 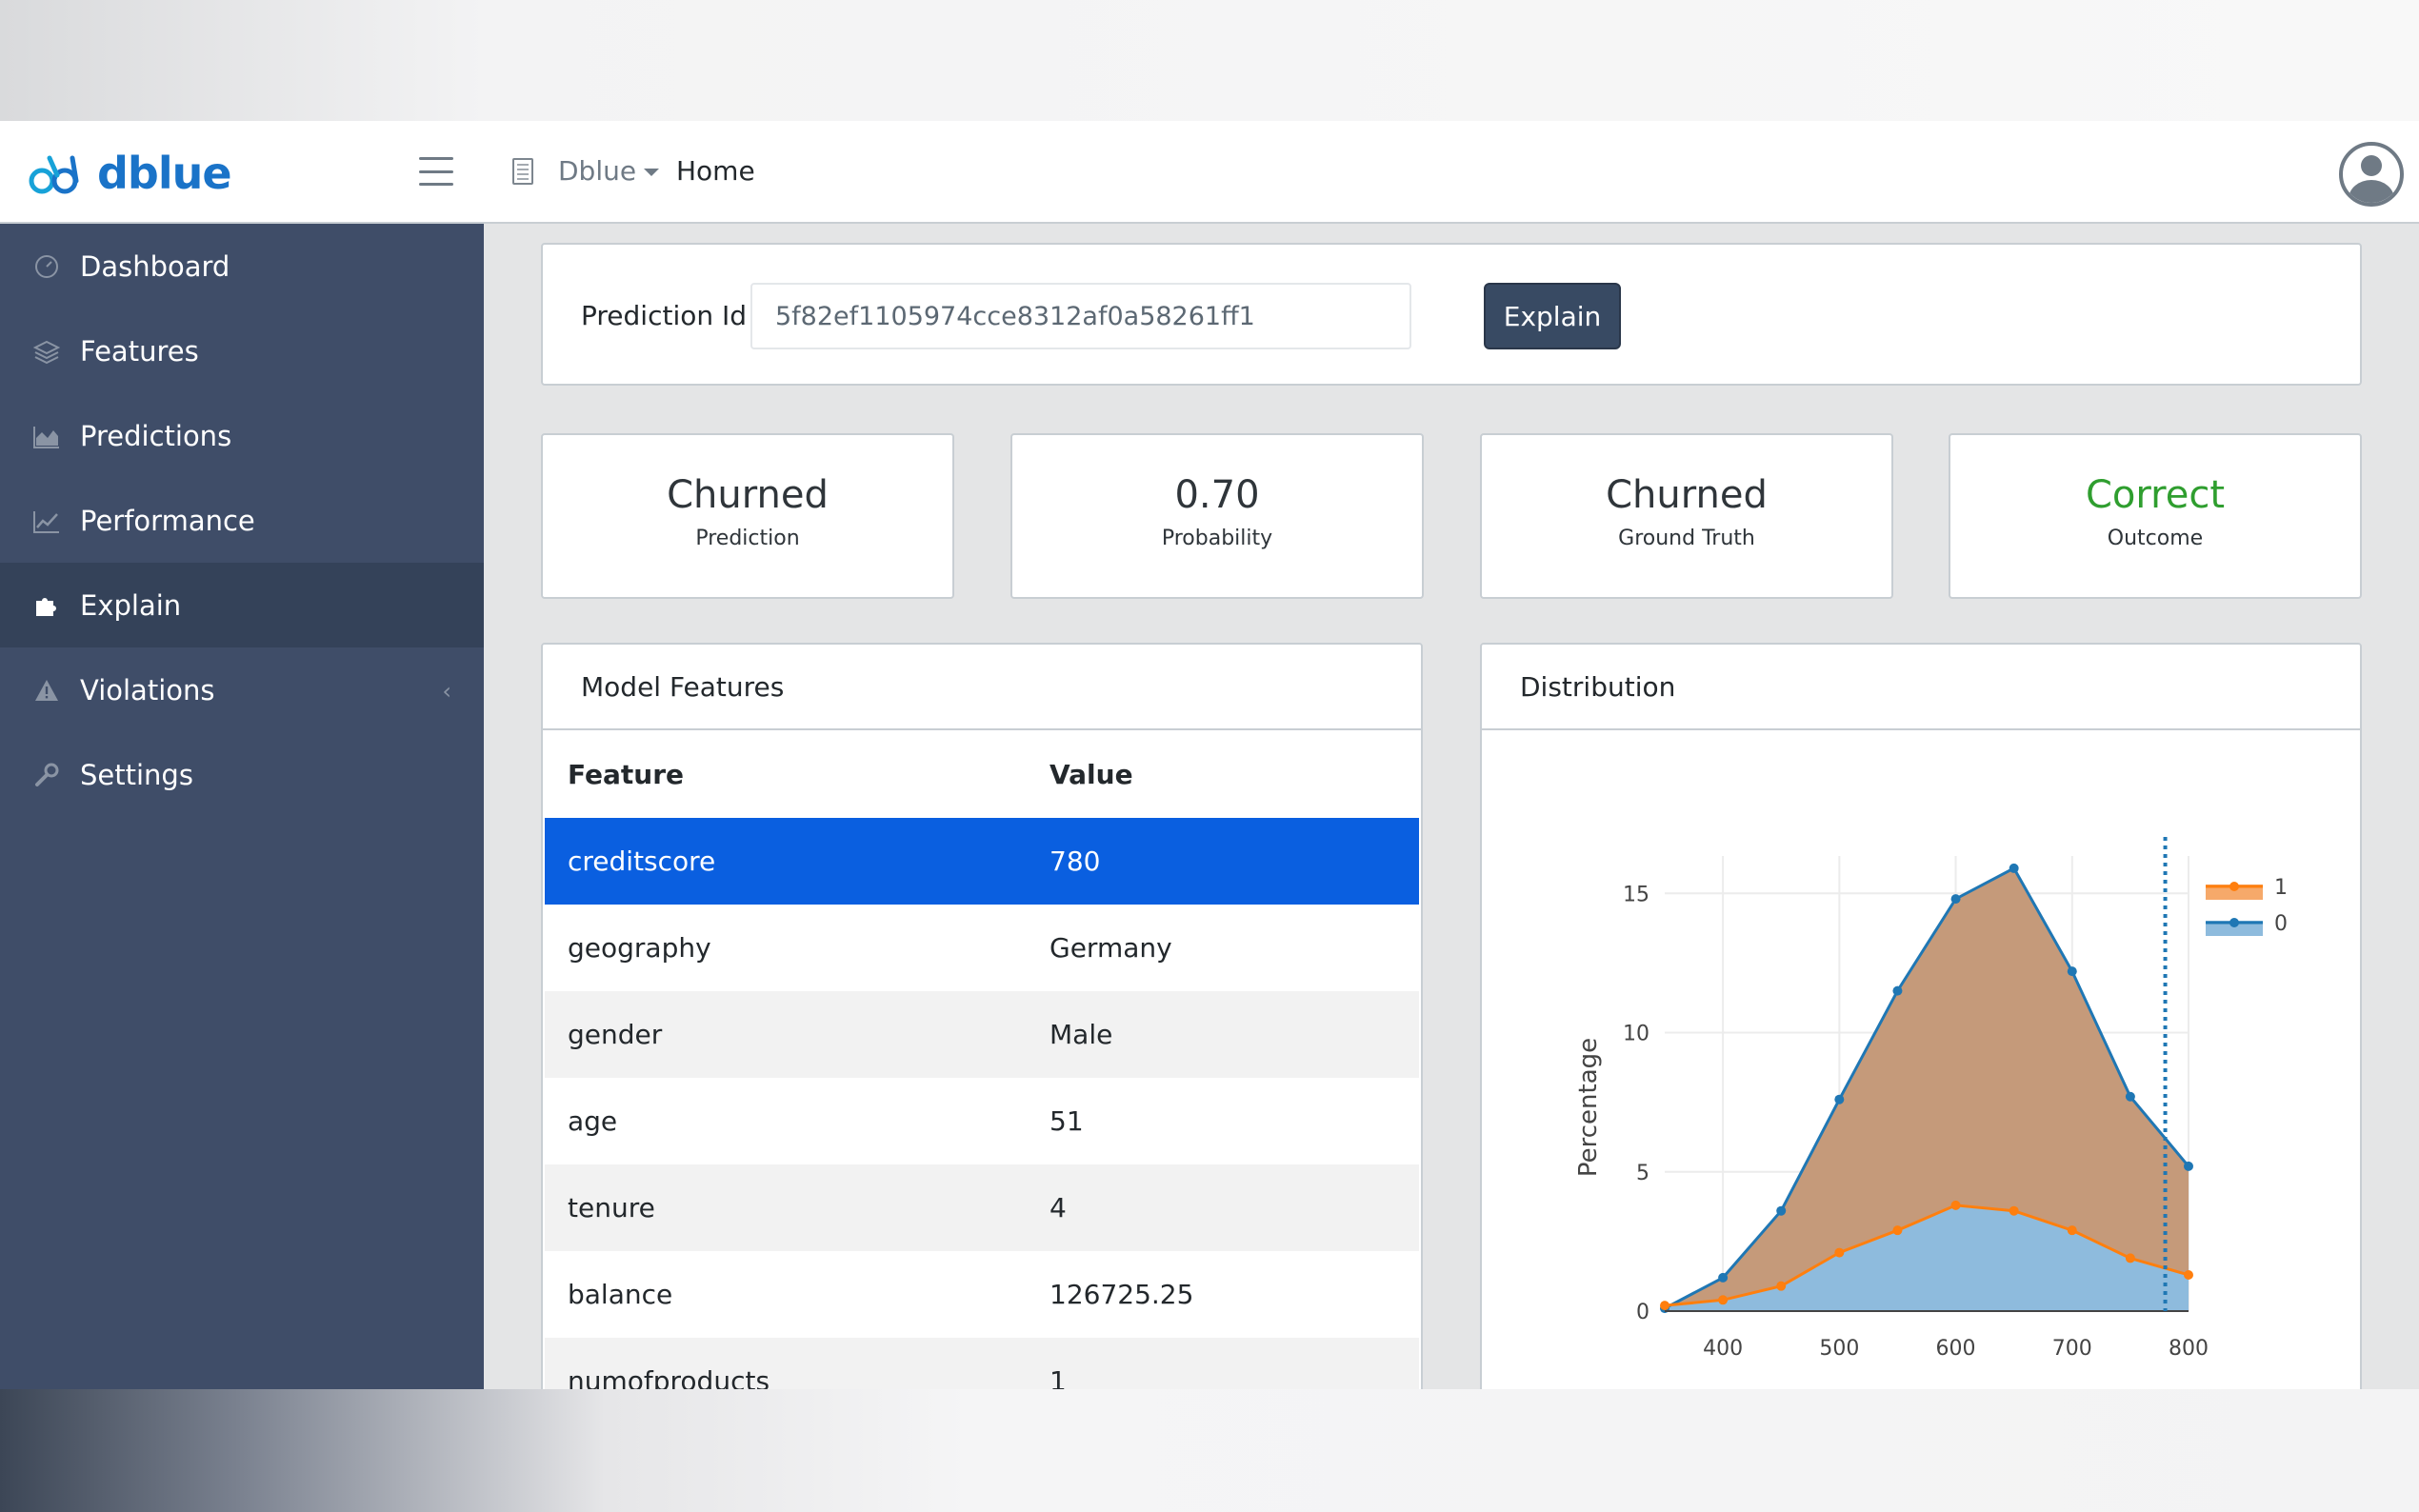 What do you see at coordinates (797, 1207) in the screenshot?
I see `feature-cell: tenure` at bounding box center [797, 1207].